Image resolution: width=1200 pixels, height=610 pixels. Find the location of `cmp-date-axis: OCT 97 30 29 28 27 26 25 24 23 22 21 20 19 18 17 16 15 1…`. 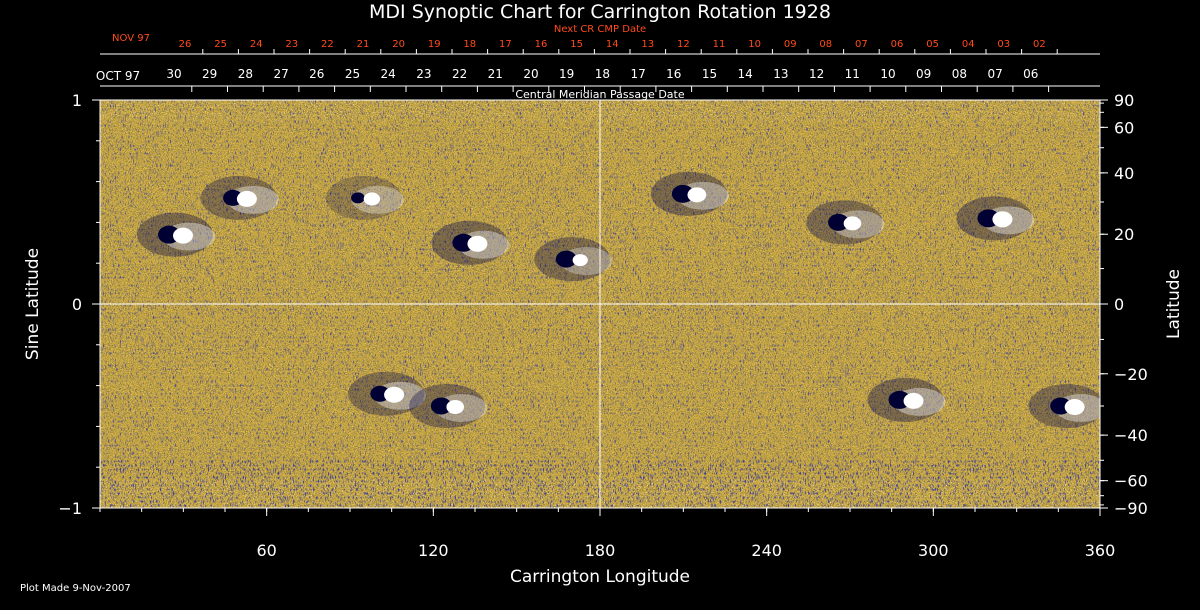

cmp-date-axis: OCT 97 30 29 28 27 26 25 24 23 22 21 20 19 18 17 16 15 1… is located at coordinates (598, 84).